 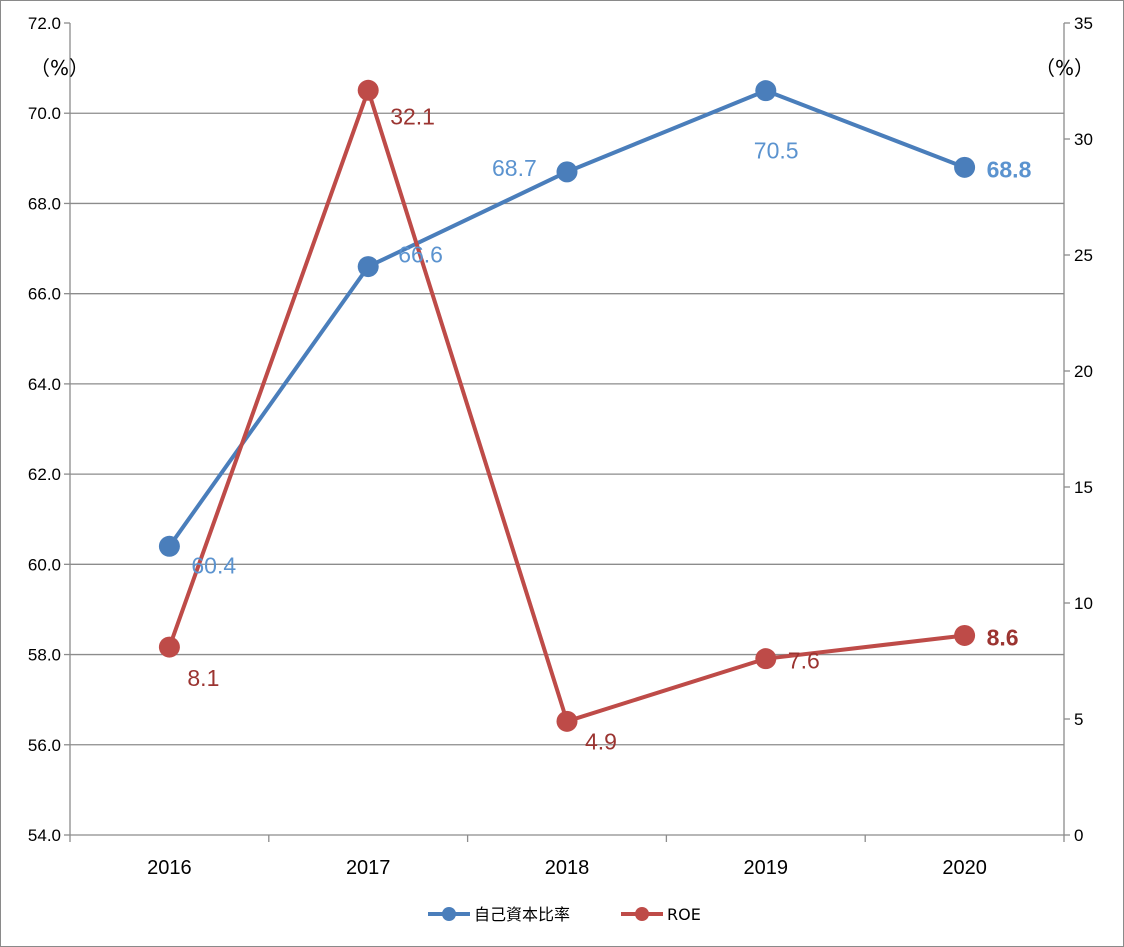 I want to click on data-label: 68.7, so click(x=514, y=168).